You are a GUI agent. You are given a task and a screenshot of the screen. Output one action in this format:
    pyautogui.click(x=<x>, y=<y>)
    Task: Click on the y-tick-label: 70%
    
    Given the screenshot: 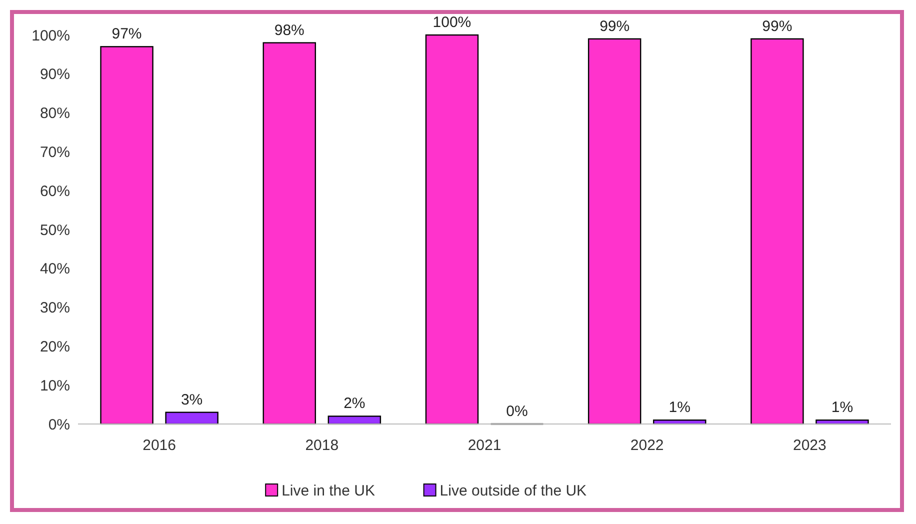 What is the action you would take?
    pyautogui.click(x=55, y=152)
    